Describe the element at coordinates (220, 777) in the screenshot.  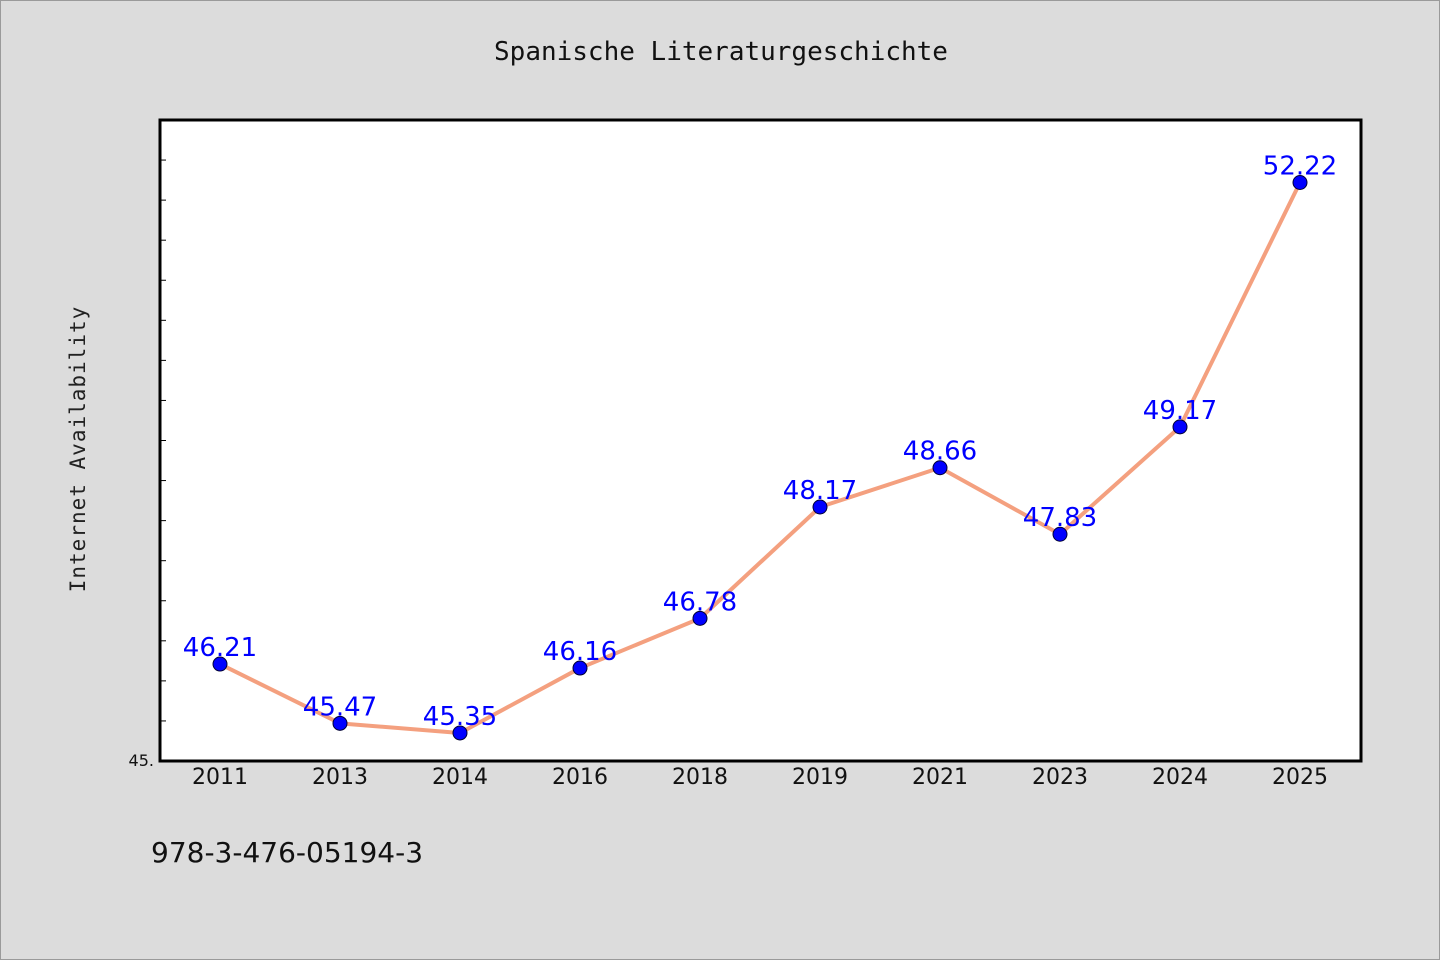
I see `x-tick-label: 2011` at that location.